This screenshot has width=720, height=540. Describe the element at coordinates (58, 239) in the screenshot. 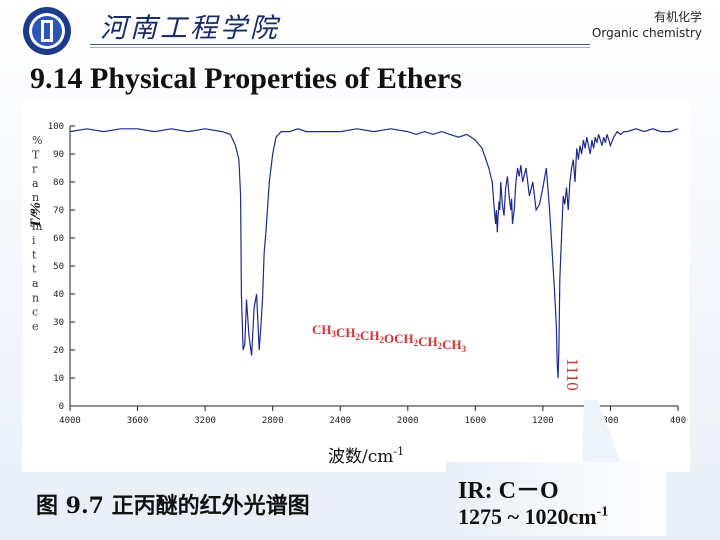

I see `y-tick-label: 60` at that location.